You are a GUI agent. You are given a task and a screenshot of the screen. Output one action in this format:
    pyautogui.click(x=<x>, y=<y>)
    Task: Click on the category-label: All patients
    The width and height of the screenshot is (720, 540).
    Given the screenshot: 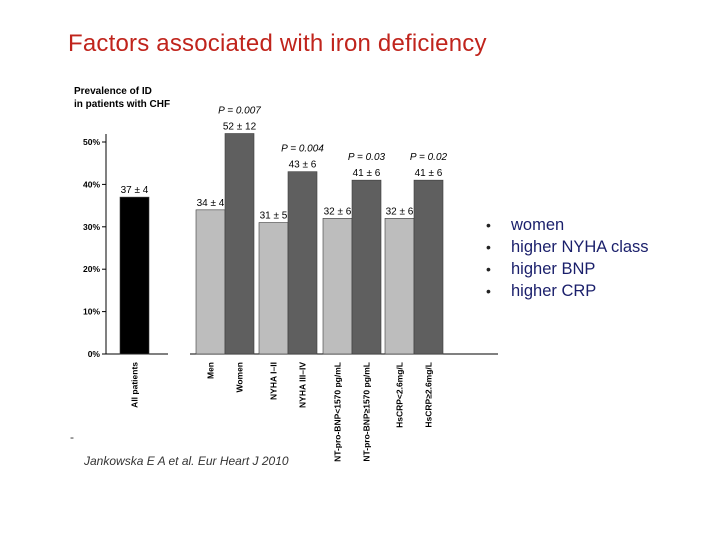 What is the action you would take?
    pyautogui.click(x=135, y=385)
    